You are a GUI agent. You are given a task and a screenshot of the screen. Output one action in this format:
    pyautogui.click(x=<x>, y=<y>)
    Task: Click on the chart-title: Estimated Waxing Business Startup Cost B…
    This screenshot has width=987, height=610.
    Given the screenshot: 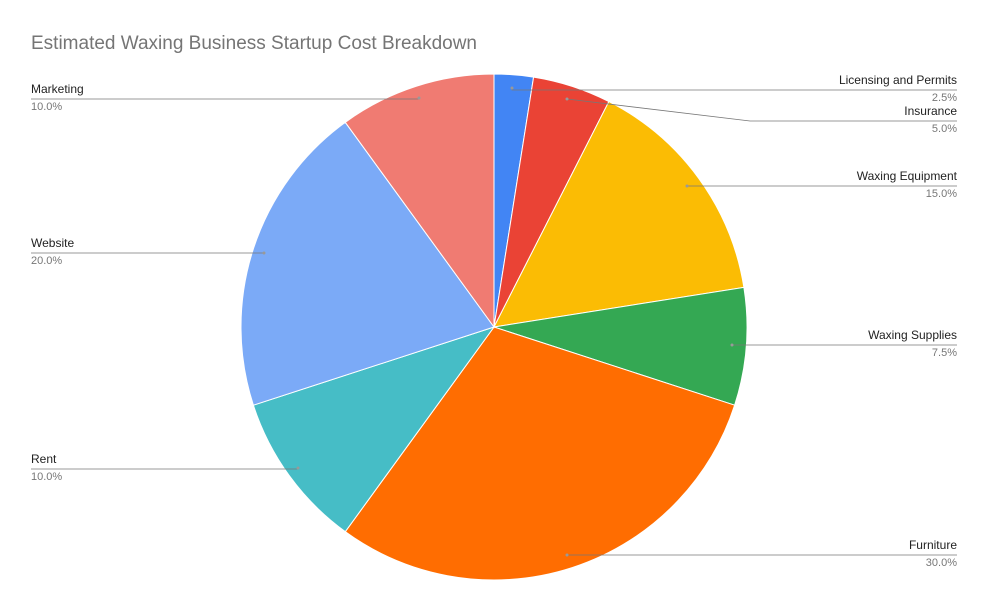 What is the action you would take?
    pyautogui.click(x=254, y=43)
    